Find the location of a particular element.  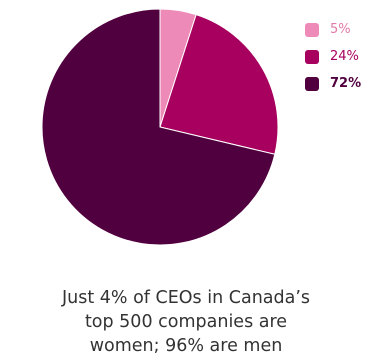

legend-item-1: 5% is located at coordinates (337, 30).